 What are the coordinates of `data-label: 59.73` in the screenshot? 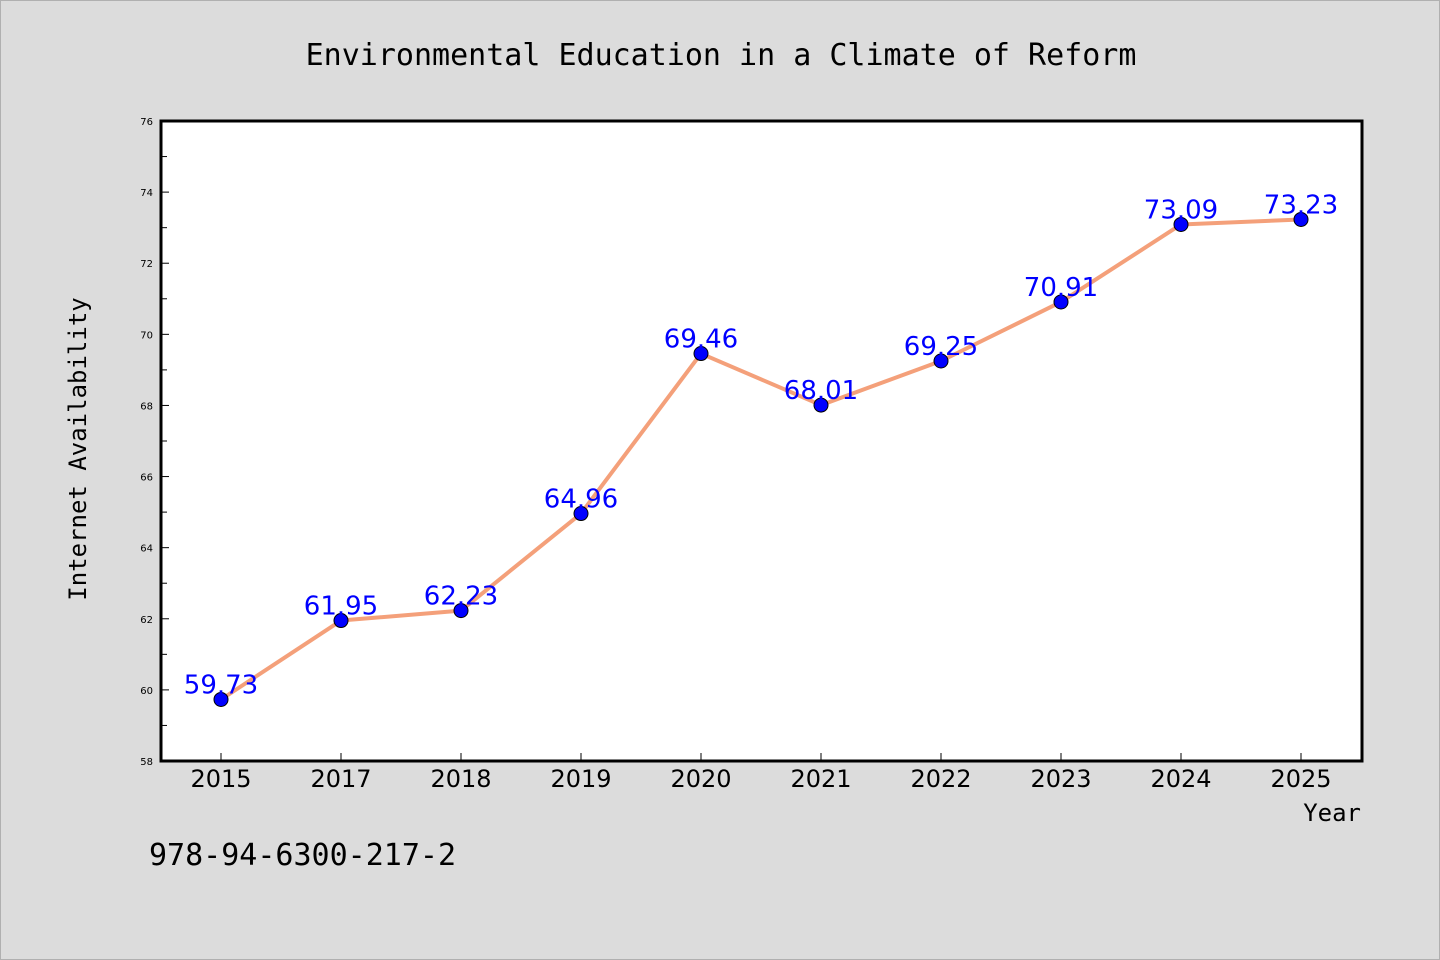 It's located at (221, 685).